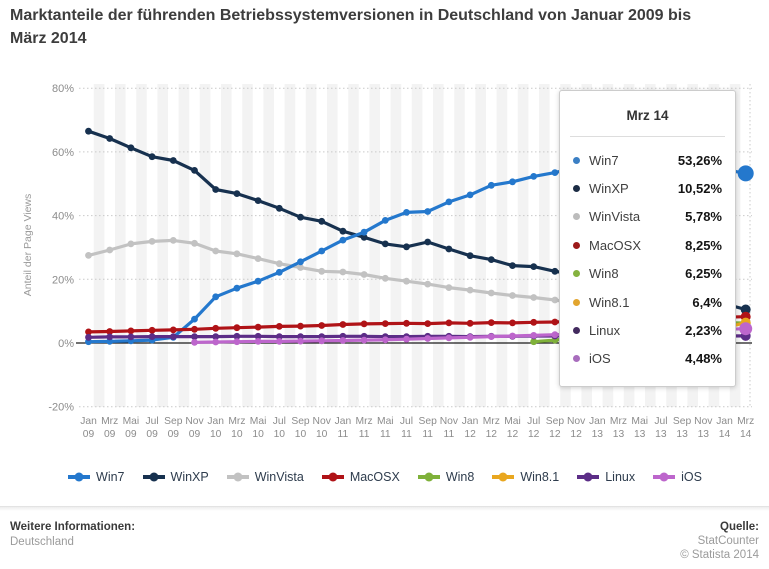 Image resolution: width=769 pixels, height=569 pixels. Describe the element at coordinates (576, 274) in the screenshot. I see `win8-bullet-icon` at that location.